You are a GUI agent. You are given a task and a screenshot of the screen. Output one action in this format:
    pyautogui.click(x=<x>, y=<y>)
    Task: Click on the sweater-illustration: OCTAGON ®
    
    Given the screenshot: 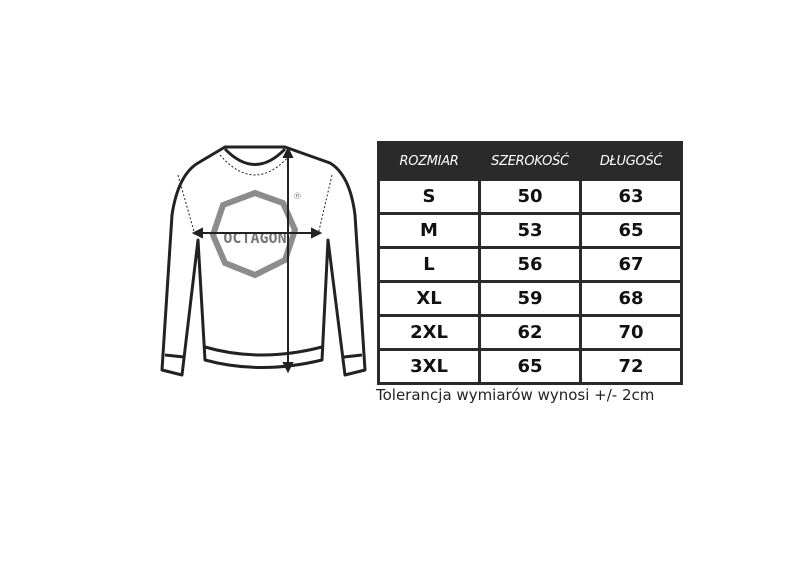 What is the action you would take?
    pyautogui.click(x=263, y=261)
    